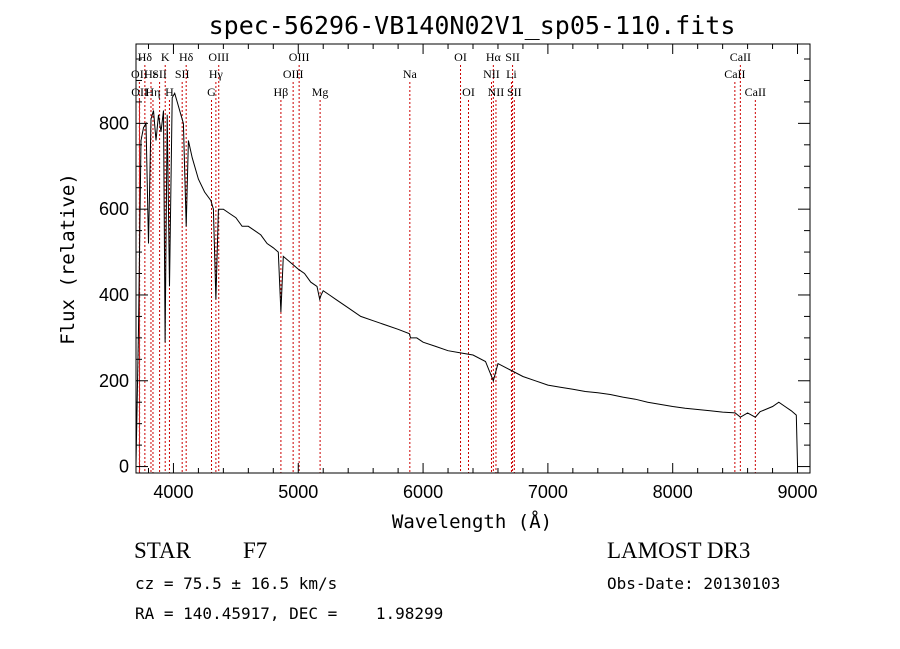 The width and height of the screenshot is (900, 649). What do you see at coordinates (152, 92) in the screenshot?
I see `spectral-line-label: Hη` at bounding box center [152, 92].